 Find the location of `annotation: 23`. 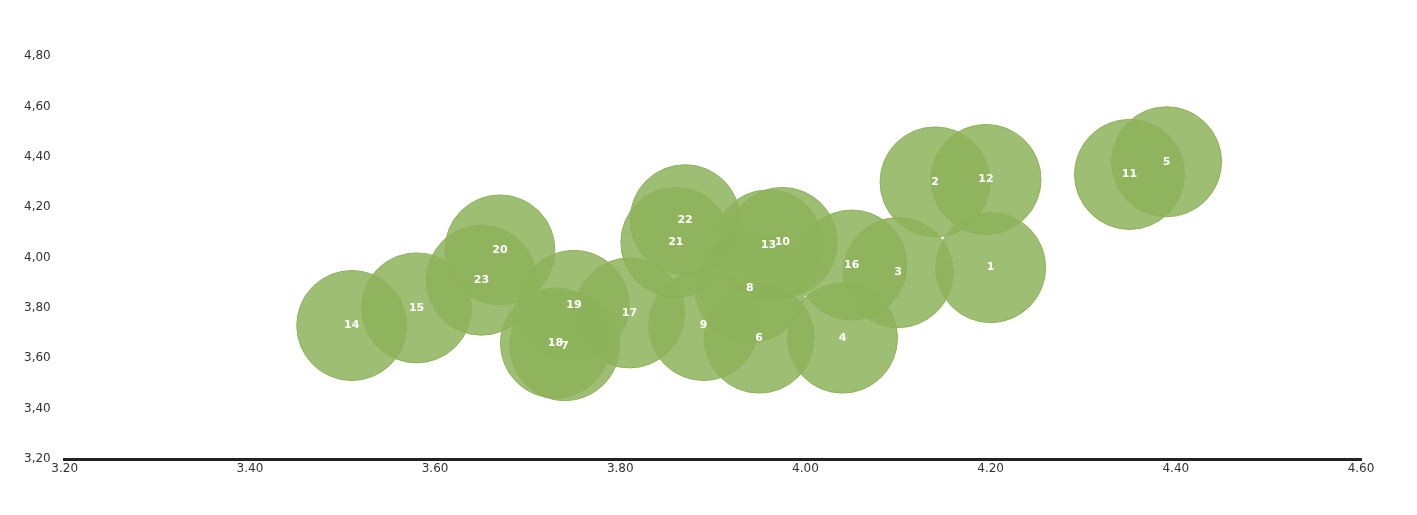

annotation: 23 is located at coordinates (481, 280).